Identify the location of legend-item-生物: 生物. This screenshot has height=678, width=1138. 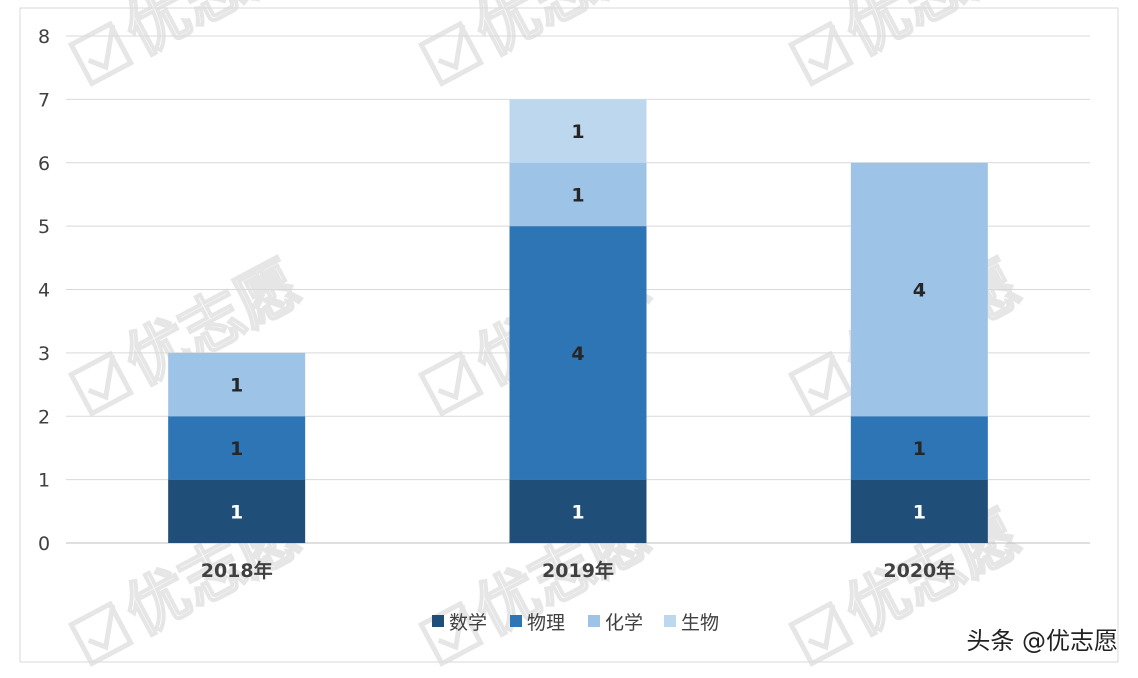
(691, 623).